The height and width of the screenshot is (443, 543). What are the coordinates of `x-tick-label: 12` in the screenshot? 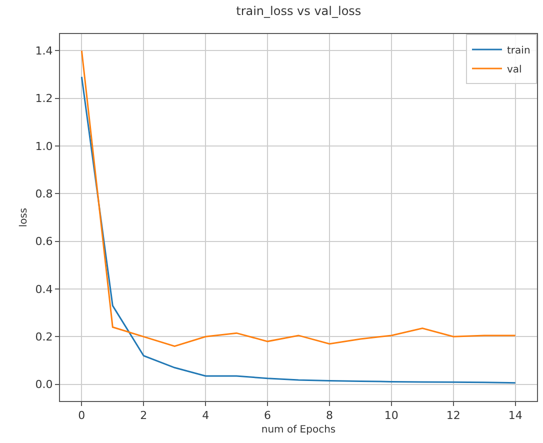 It's located at (453, 415).